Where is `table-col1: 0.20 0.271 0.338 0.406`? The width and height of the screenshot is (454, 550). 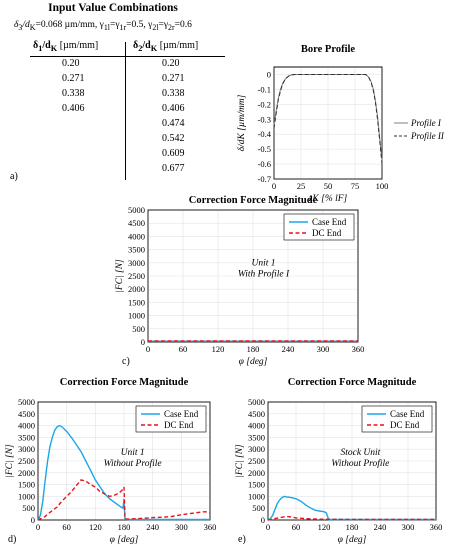 table-col1: 0.20 0.271 0.338 0.406 is located at coordinates (73, 88).